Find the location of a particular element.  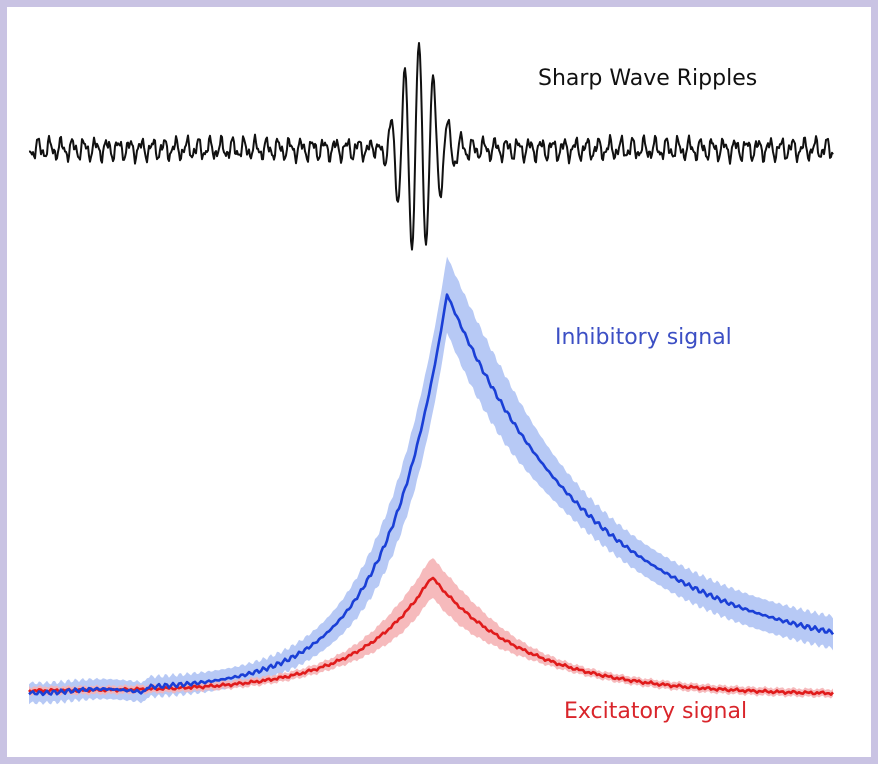

sharp-wave-ripples-label: Sharp Wave Ripples is located at coordinates (648, 78).